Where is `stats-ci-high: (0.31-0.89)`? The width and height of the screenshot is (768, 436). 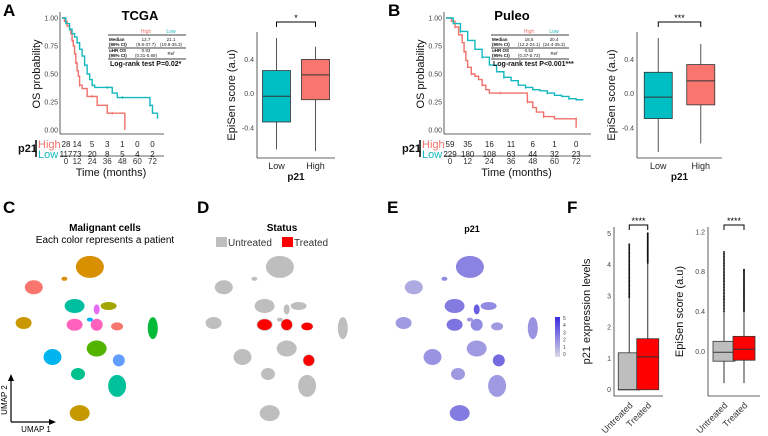 stats-ci-high: (0.31-0.89) is located at coordinates (146, 55).